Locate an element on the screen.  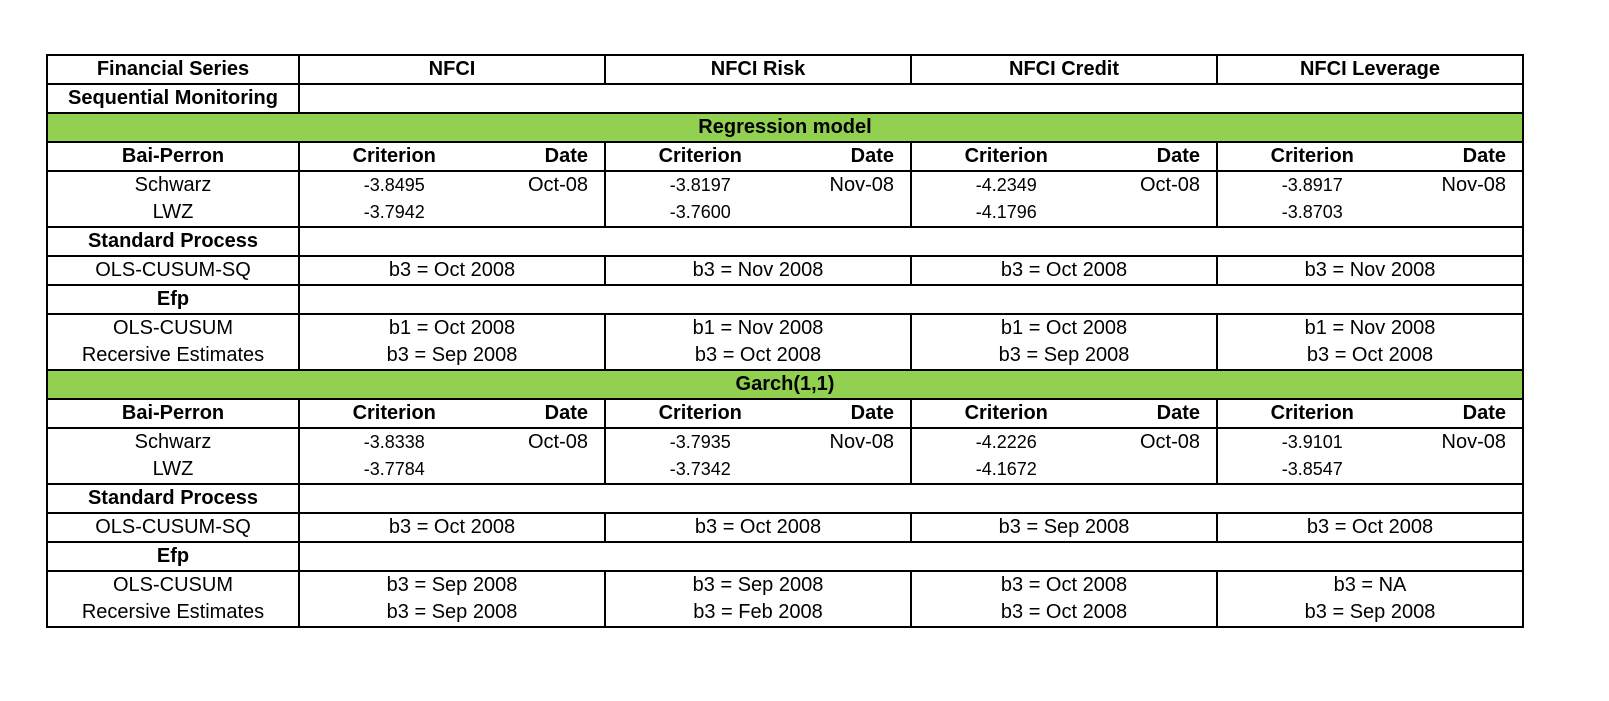
series-header: NFCI Credit is located at coordinates (1064, 69).